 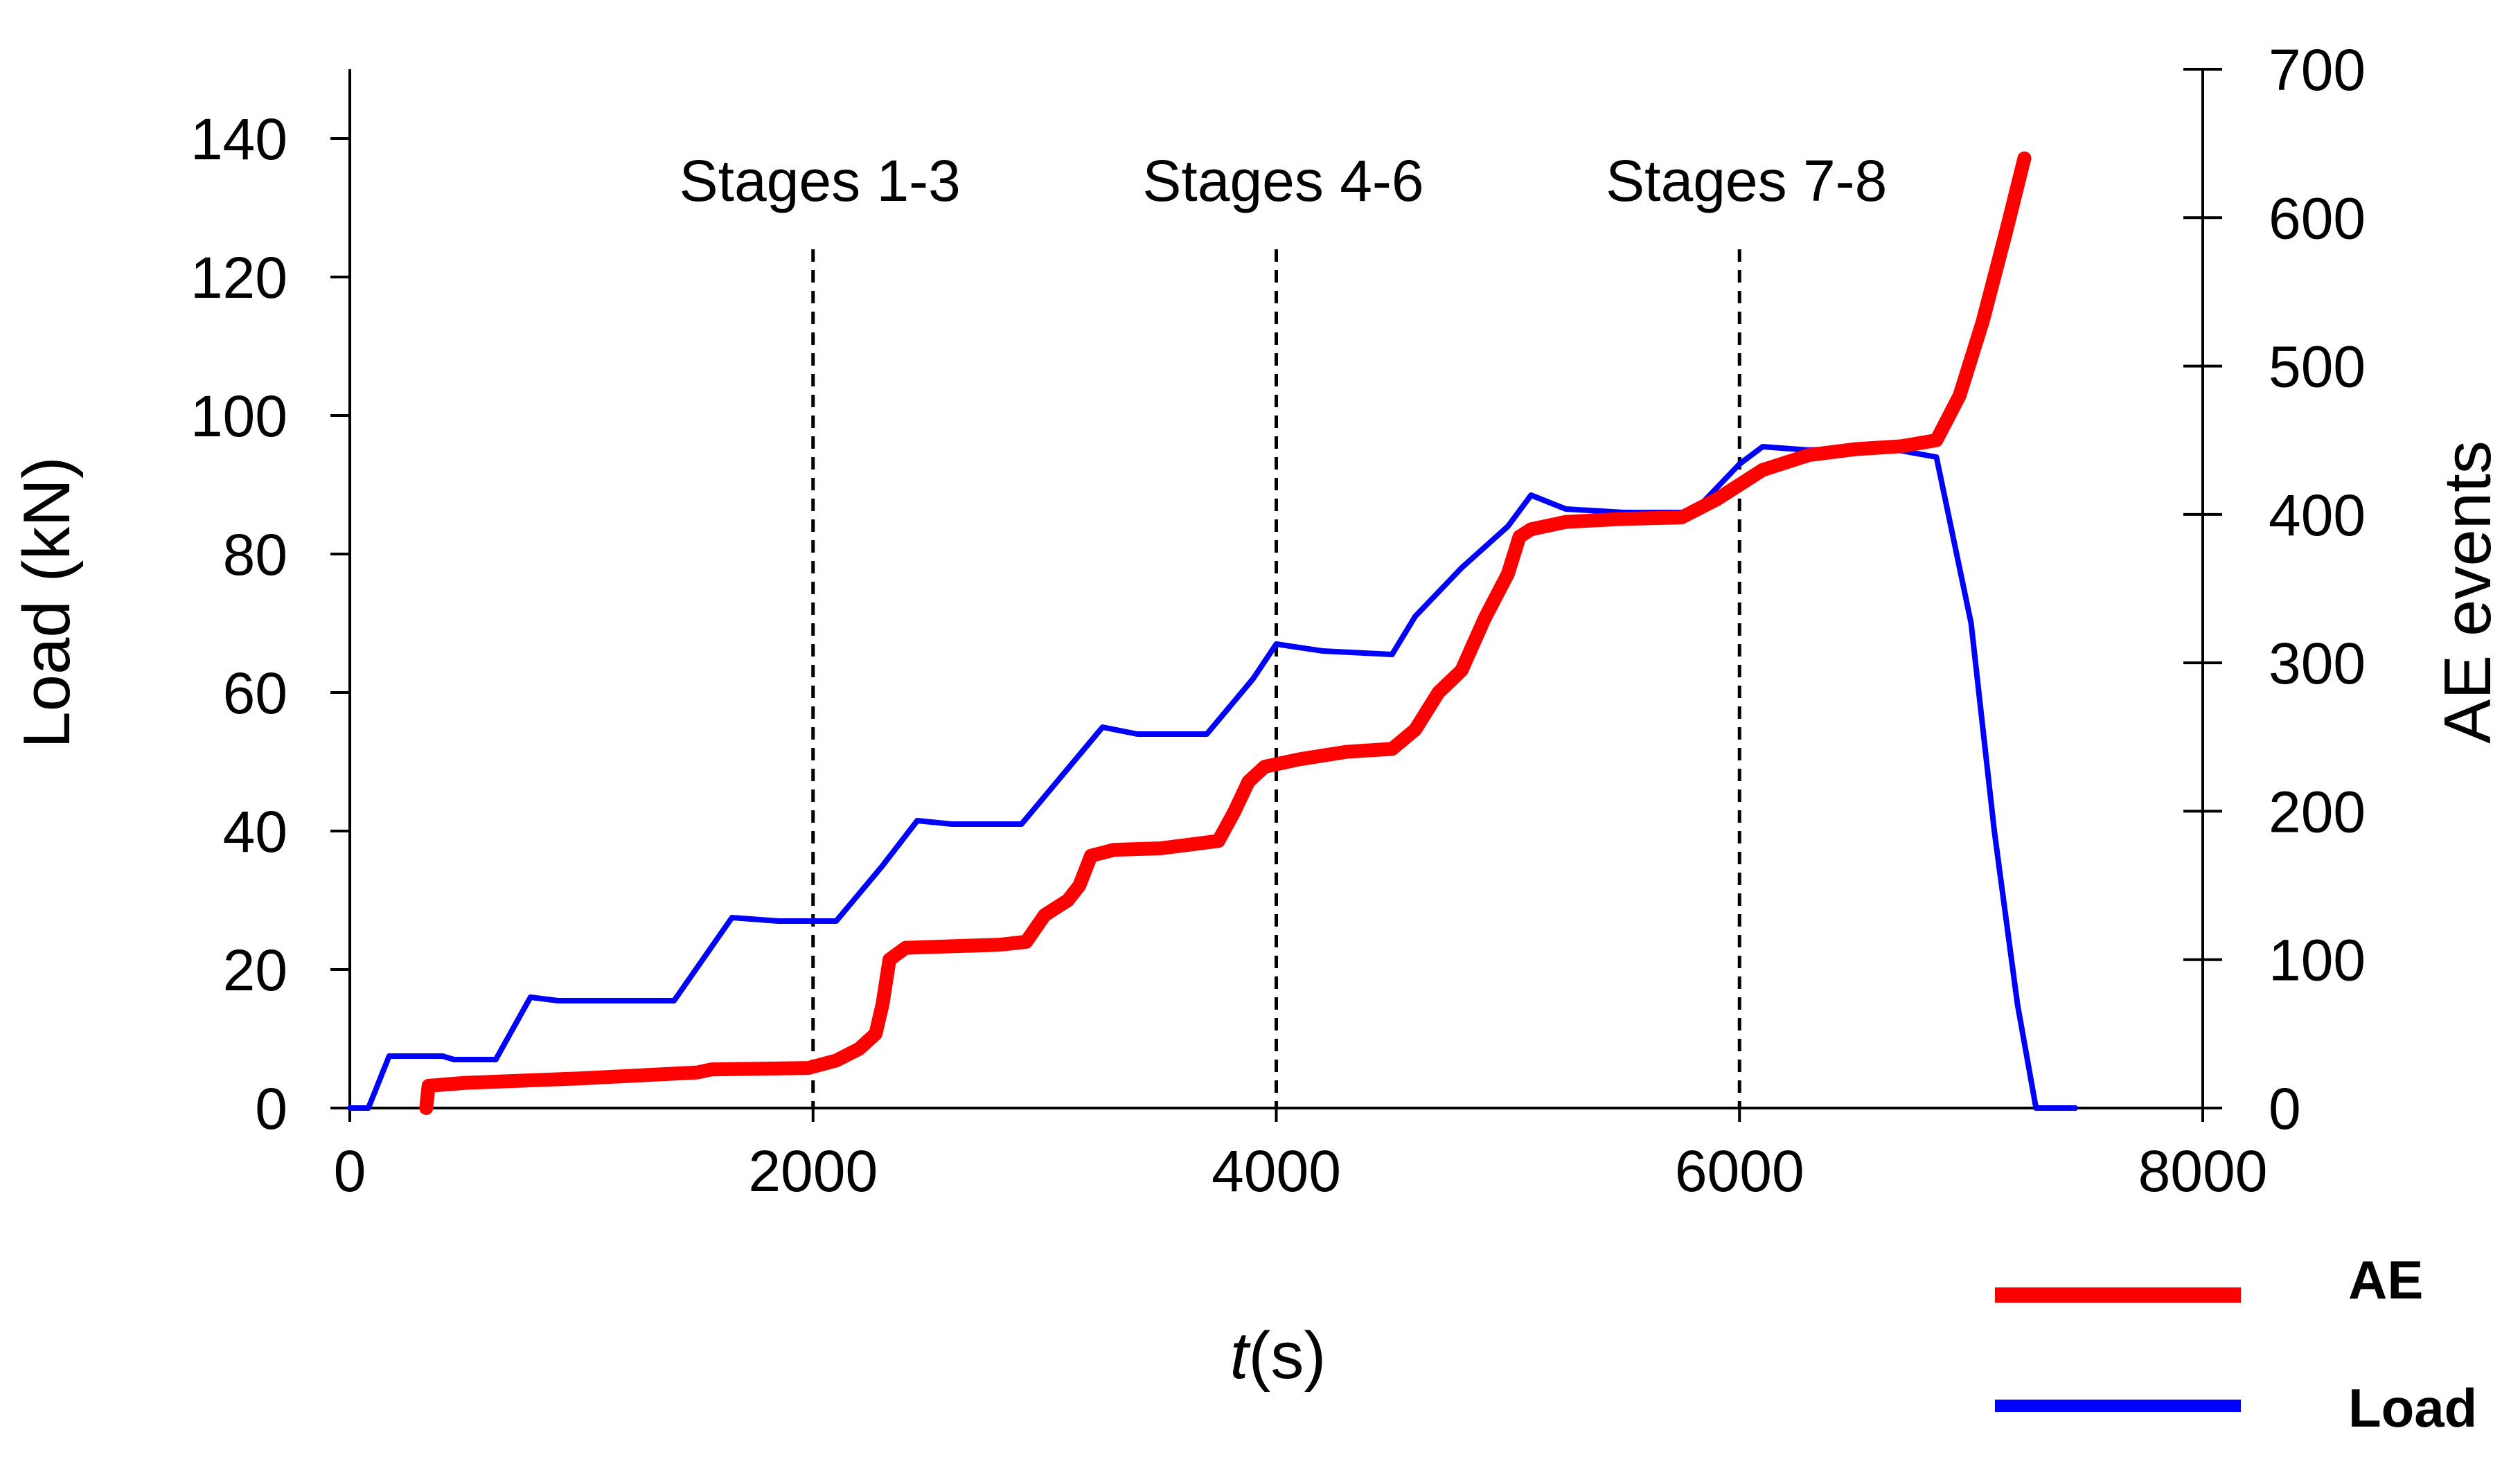 What do you see at coordinates (255, 693) in the screenshot?
I see `y-left-tick-label: 60` at bounding box center [255, 693].